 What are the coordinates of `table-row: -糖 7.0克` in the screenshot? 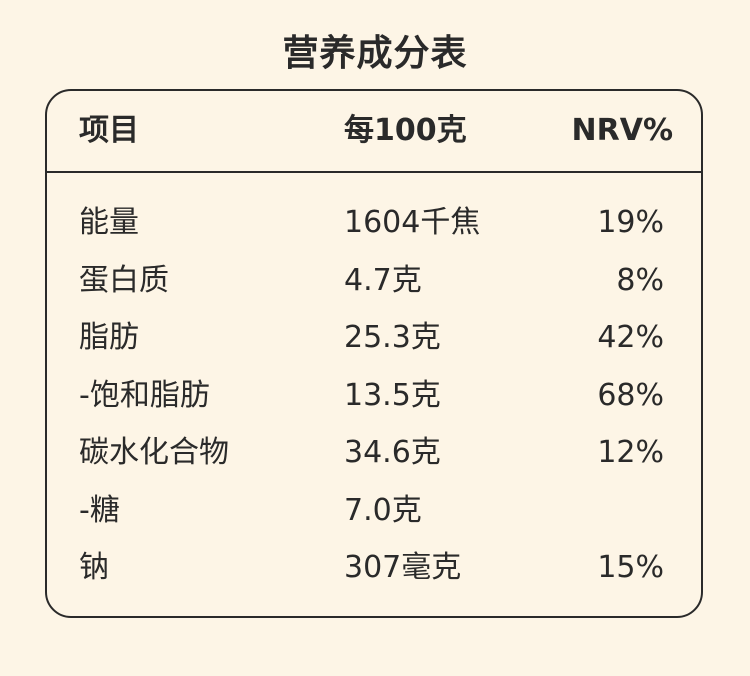 It's located at (374, 511).